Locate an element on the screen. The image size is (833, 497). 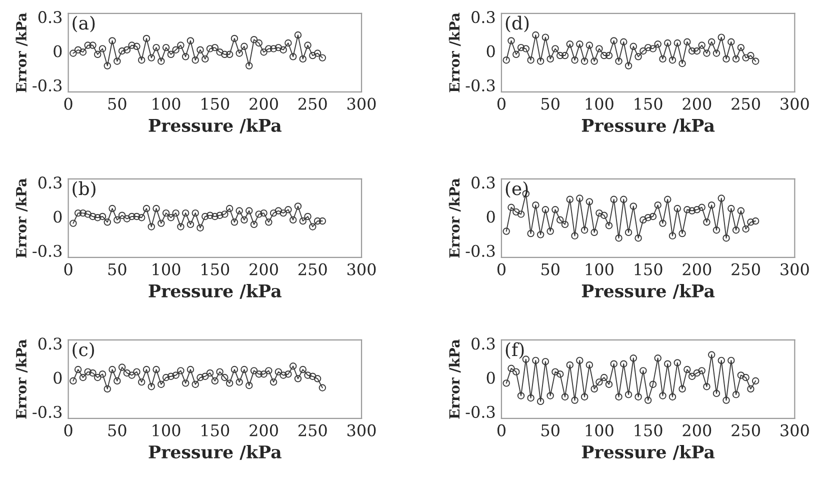
x-tick-label: 0 is located at coordinates (501, 430).